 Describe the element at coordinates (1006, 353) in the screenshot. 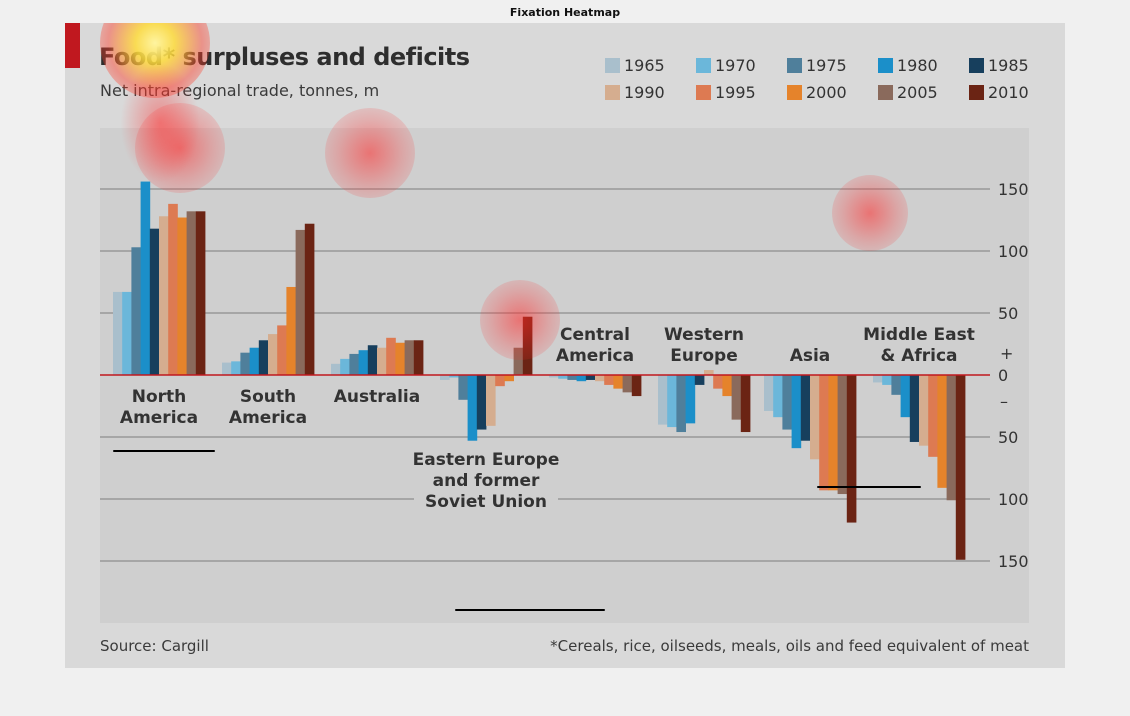

I see `y-plus-sign: +` at that location.